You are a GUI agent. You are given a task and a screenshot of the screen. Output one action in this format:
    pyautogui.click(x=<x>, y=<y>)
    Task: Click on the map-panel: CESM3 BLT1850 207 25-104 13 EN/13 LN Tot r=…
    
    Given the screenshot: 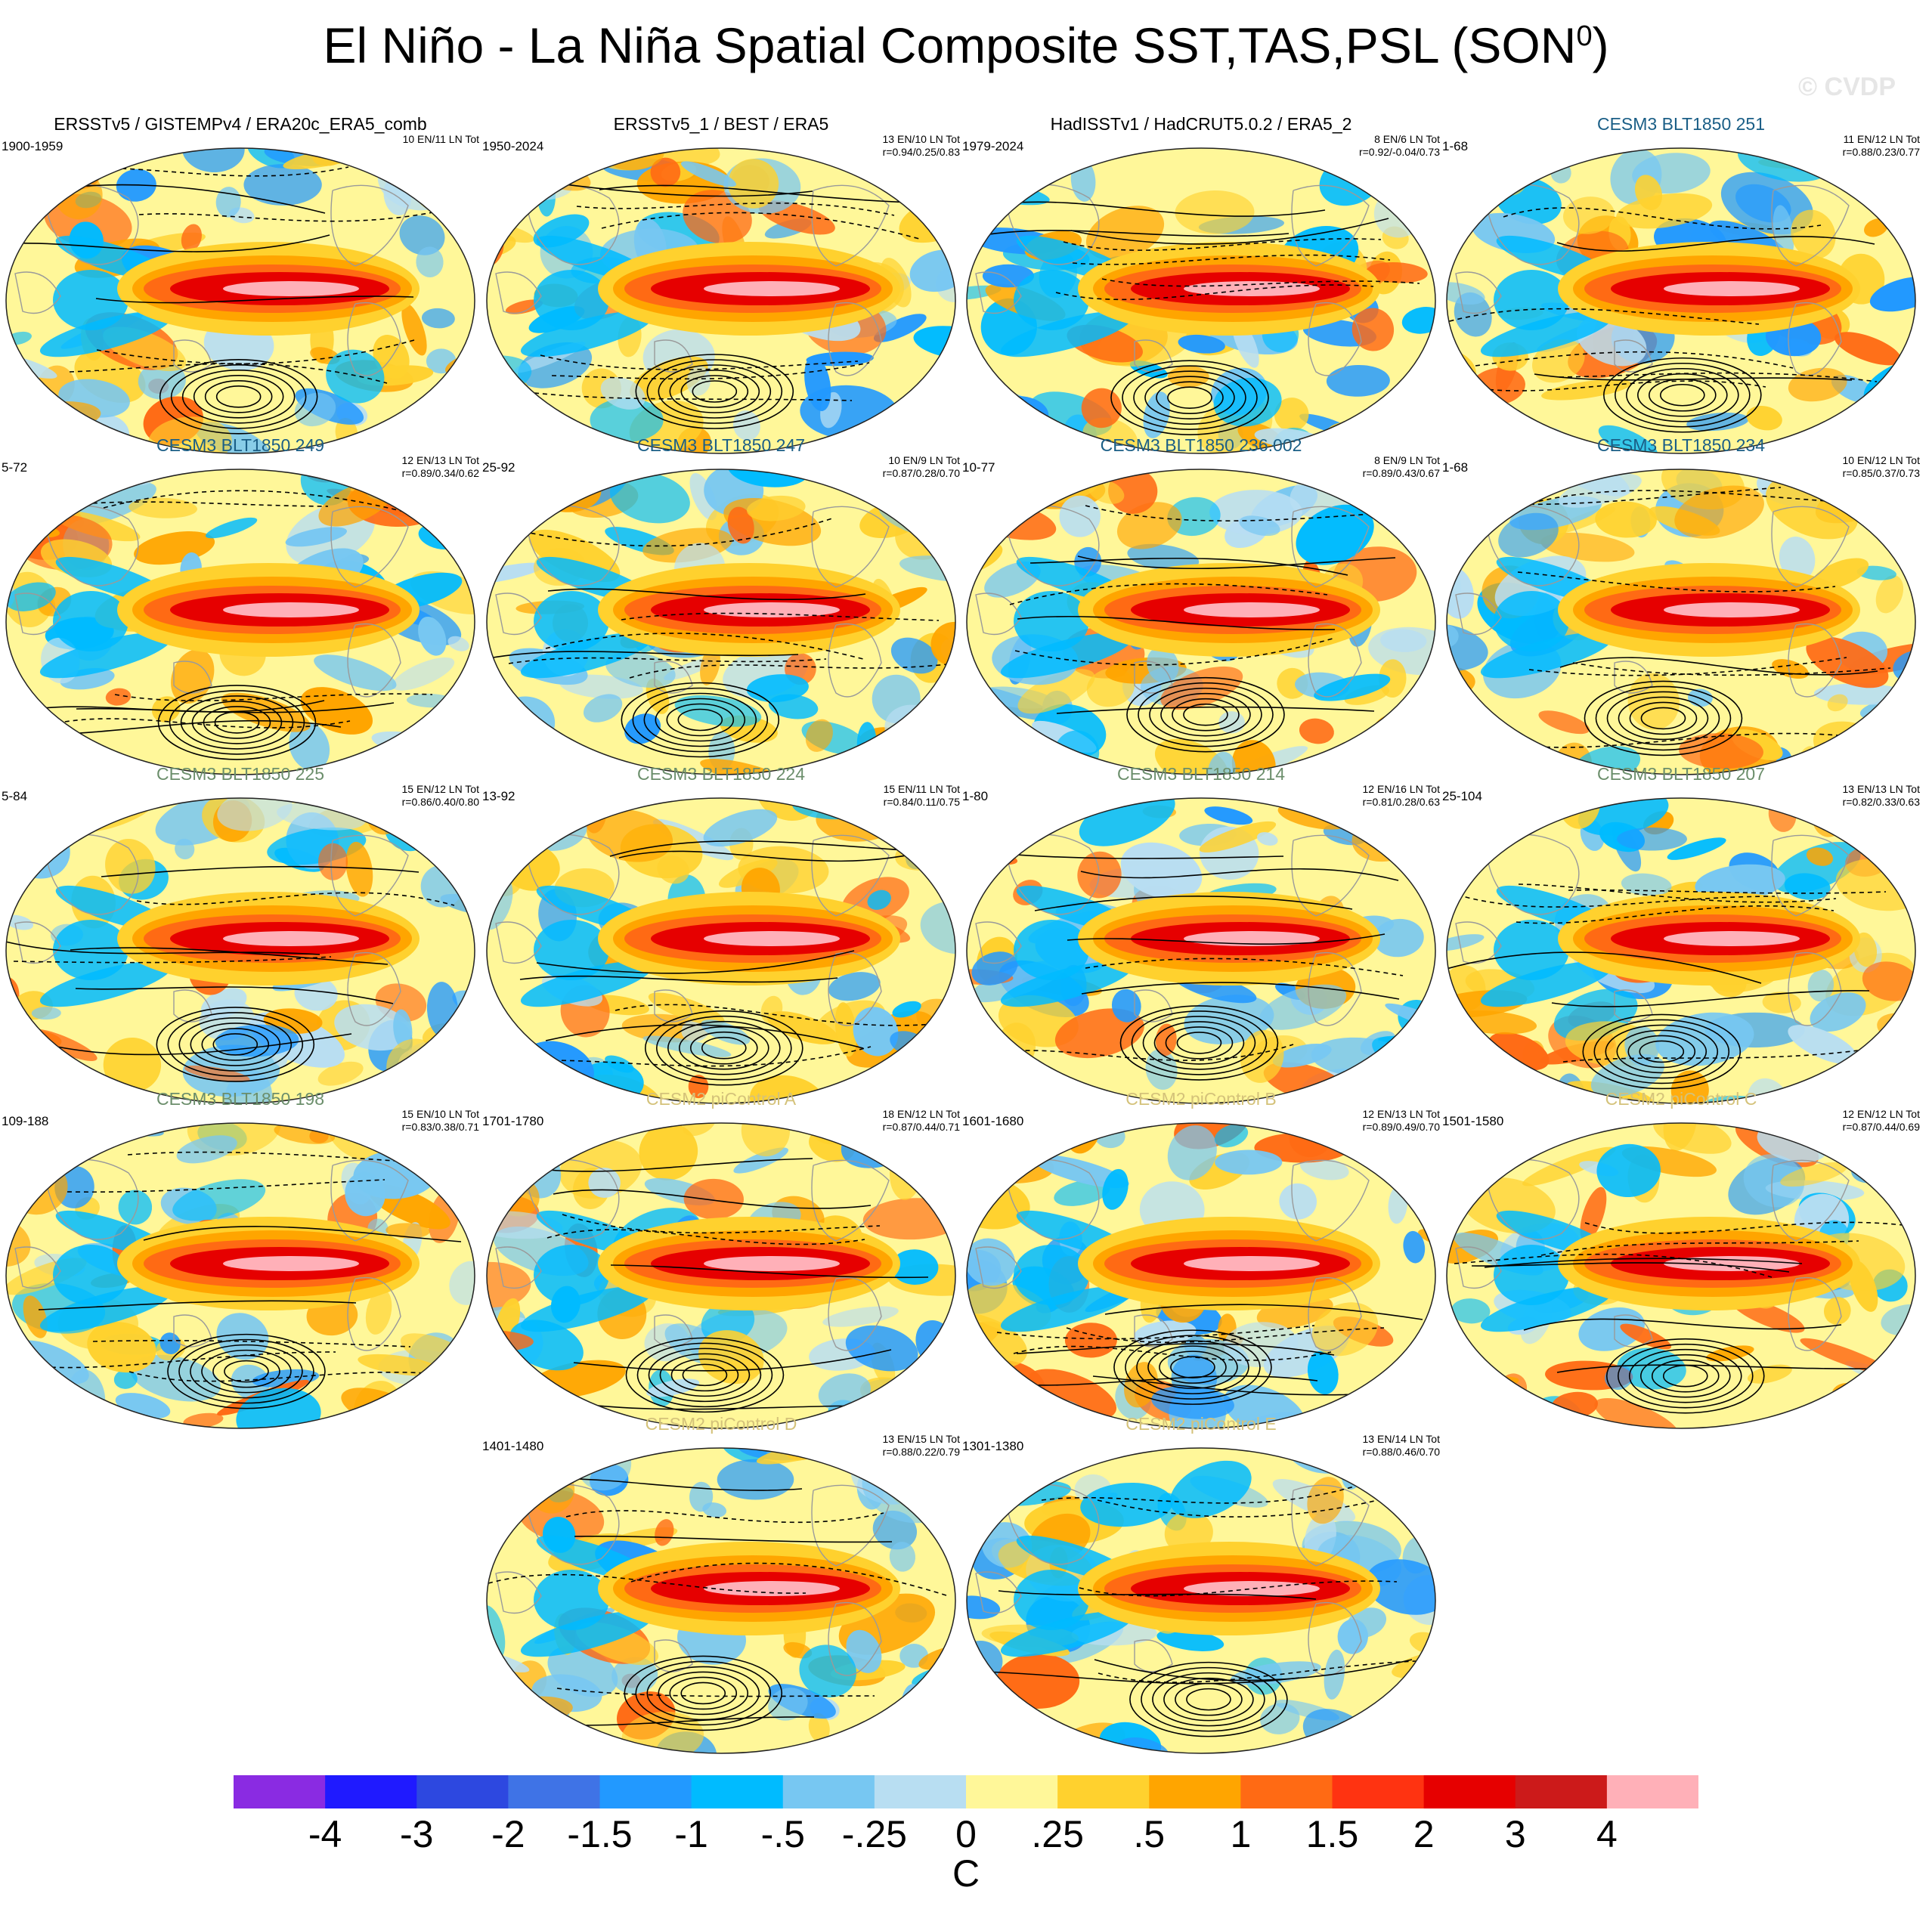 What is the action you would take?
    pyautogui.click(x=1681, y=937)
    